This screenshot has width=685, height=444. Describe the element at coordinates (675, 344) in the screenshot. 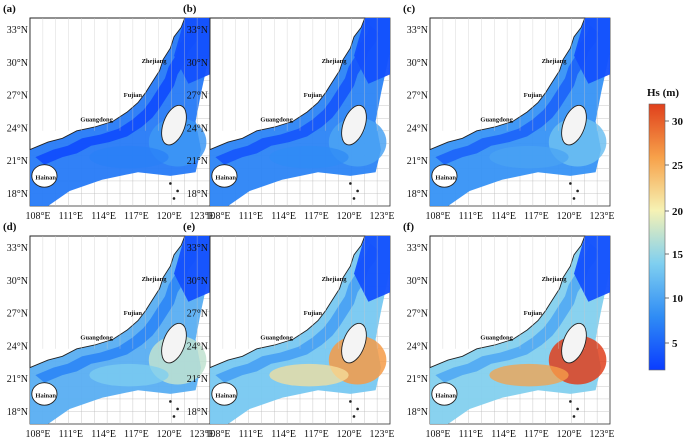

I see `colorbar-tick-label: 5` at that location.